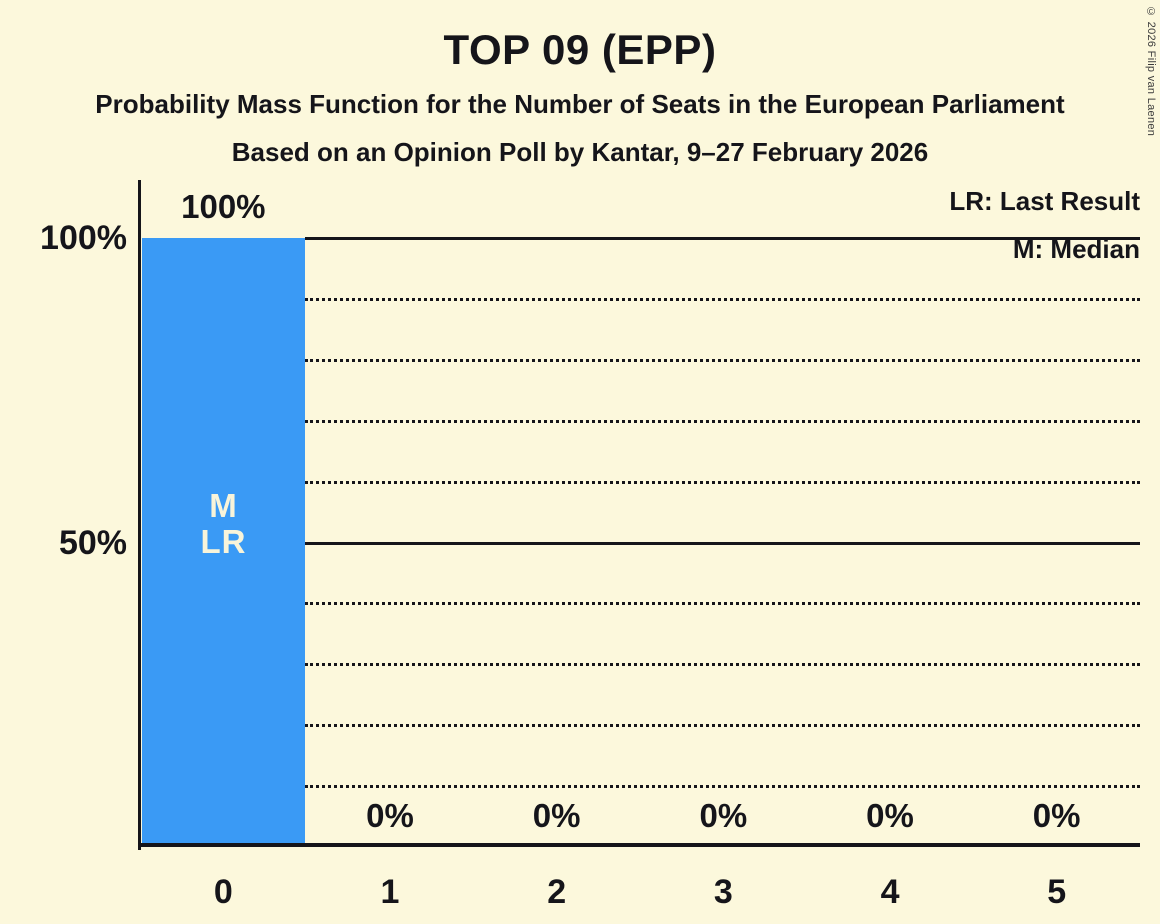 This screenshot has width=1160, height=924. Describe the element at coordinates (640, 892) in the screenshot. I see `x-axis-labels: 0 1 2 3 4 5` at that location.